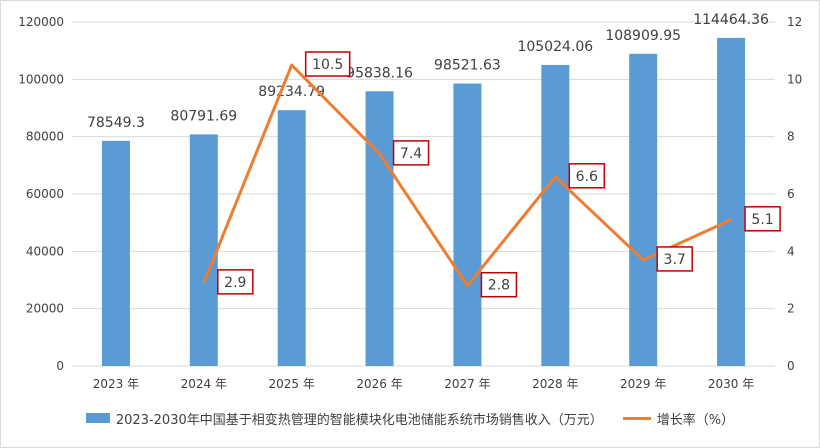 The image size is (820, 448). I want to click on line-label-text: 6.6, so click(587, 177).